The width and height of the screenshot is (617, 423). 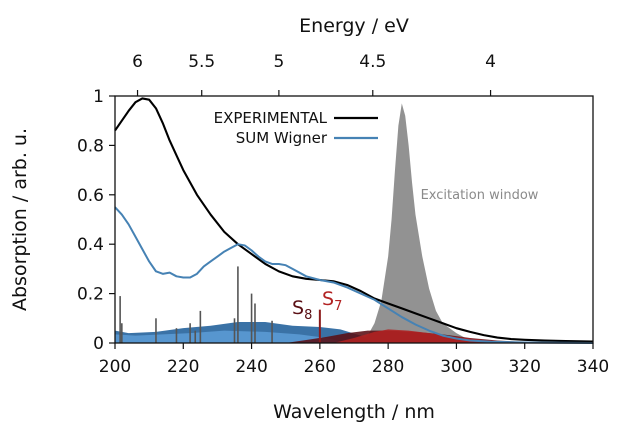 What do you see at coordinates (282, 138) in the screenshot?
I see `legend-label-sum-wigner: SUM Wigner` at bounding box center [282, 138].